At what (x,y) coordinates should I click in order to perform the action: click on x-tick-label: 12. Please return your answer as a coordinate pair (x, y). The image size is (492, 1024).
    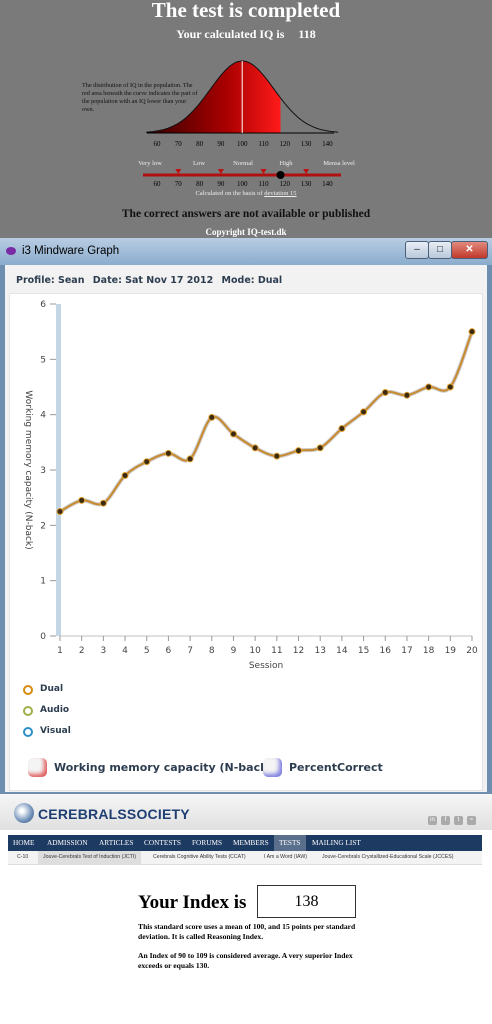
    Looking at the image, I should click on (298, 651).